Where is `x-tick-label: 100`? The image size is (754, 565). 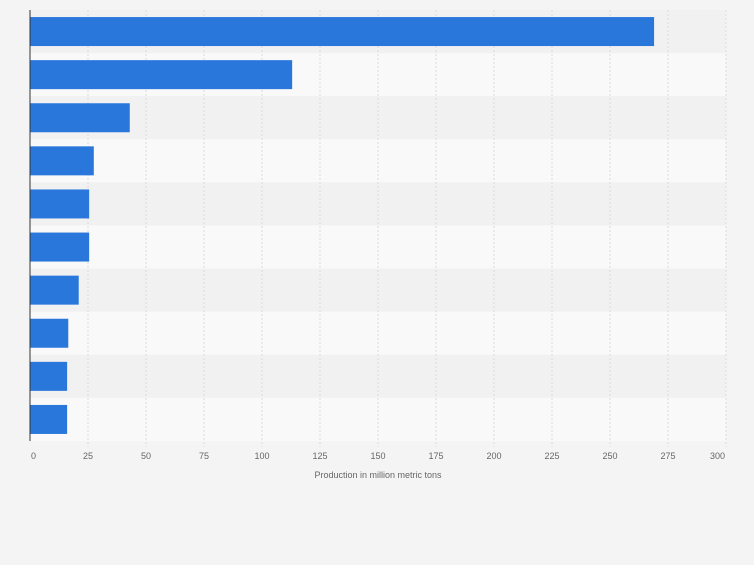
x-tick-label: 100 is located at coordinates (261, 456).